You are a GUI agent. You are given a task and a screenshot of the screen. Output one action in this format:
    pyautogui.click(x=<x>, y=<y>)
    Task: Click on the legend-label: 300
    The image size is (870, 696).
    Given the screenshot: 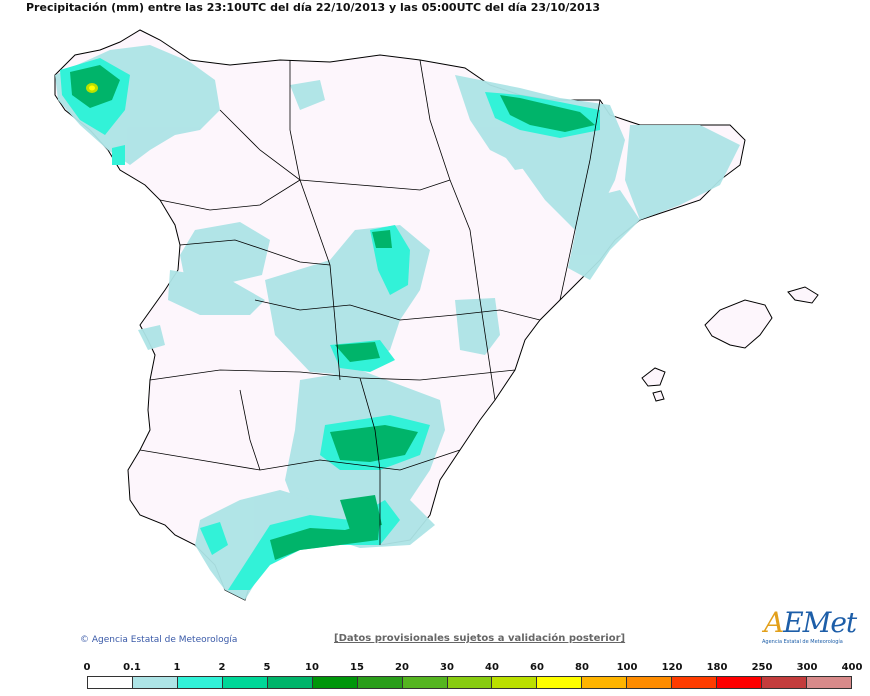 What is the action you would take?
    pyautogui.click(x=807, y=667)
    